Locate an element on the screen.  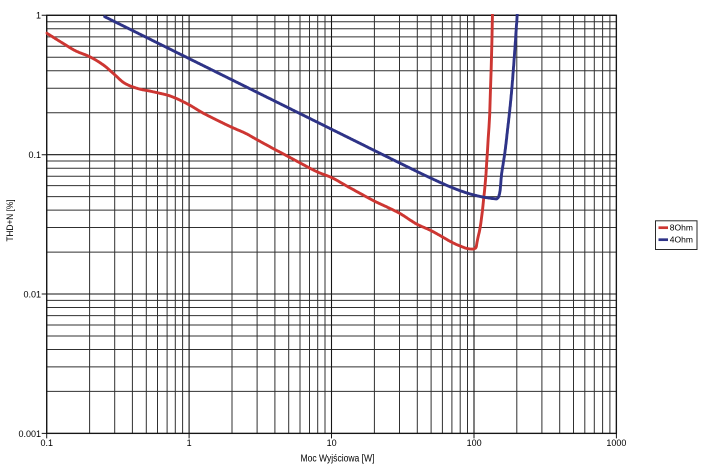
svg-text: 8Ohm is located at coordinates (681, 228).